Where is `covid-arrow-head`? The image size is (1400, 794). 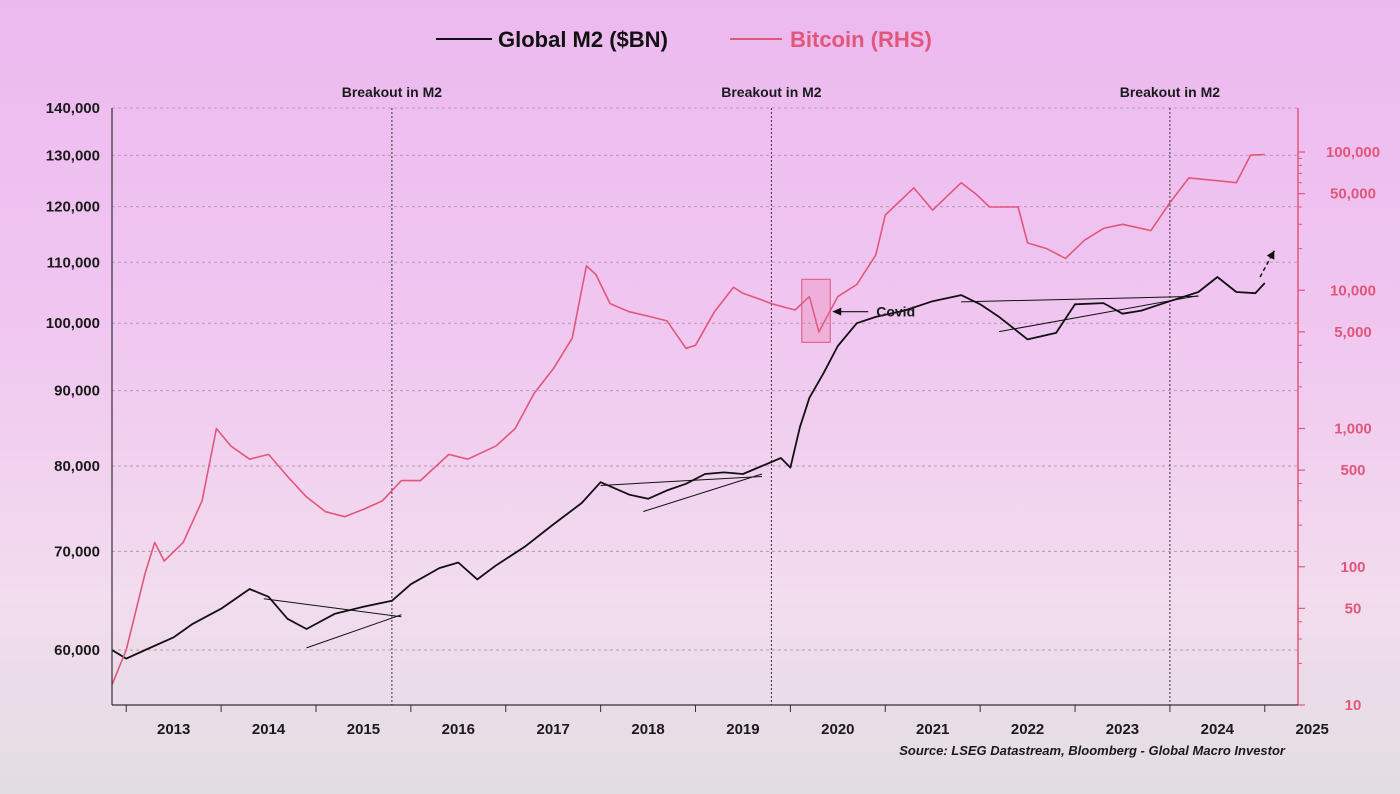 covid-arrow-head is located at coordinates (837, 311).